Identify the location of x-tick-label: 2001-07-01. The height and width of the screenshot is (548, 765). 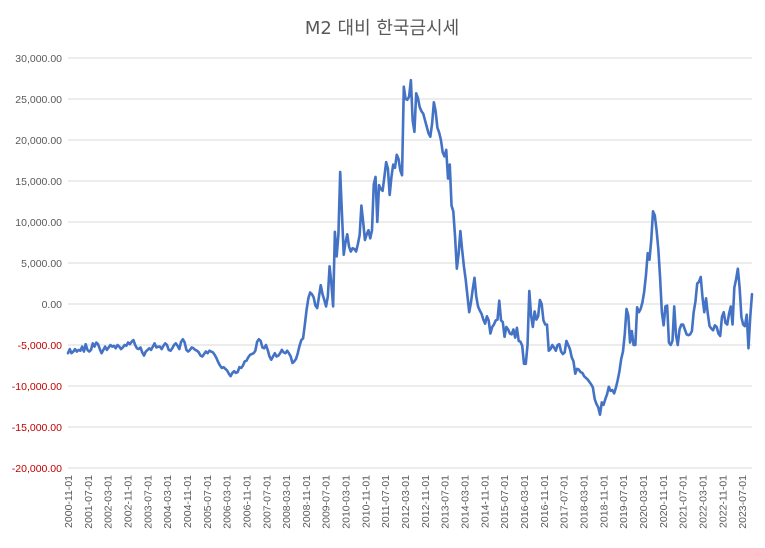
(89, 502).